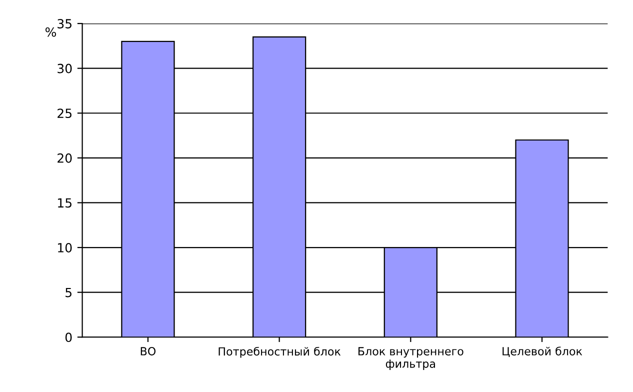 The width and height of the screenshot is (633, 392). Describe the element at coordinates (65, 158) in the screenshot. I see `y-tick-label: 20` at that location.